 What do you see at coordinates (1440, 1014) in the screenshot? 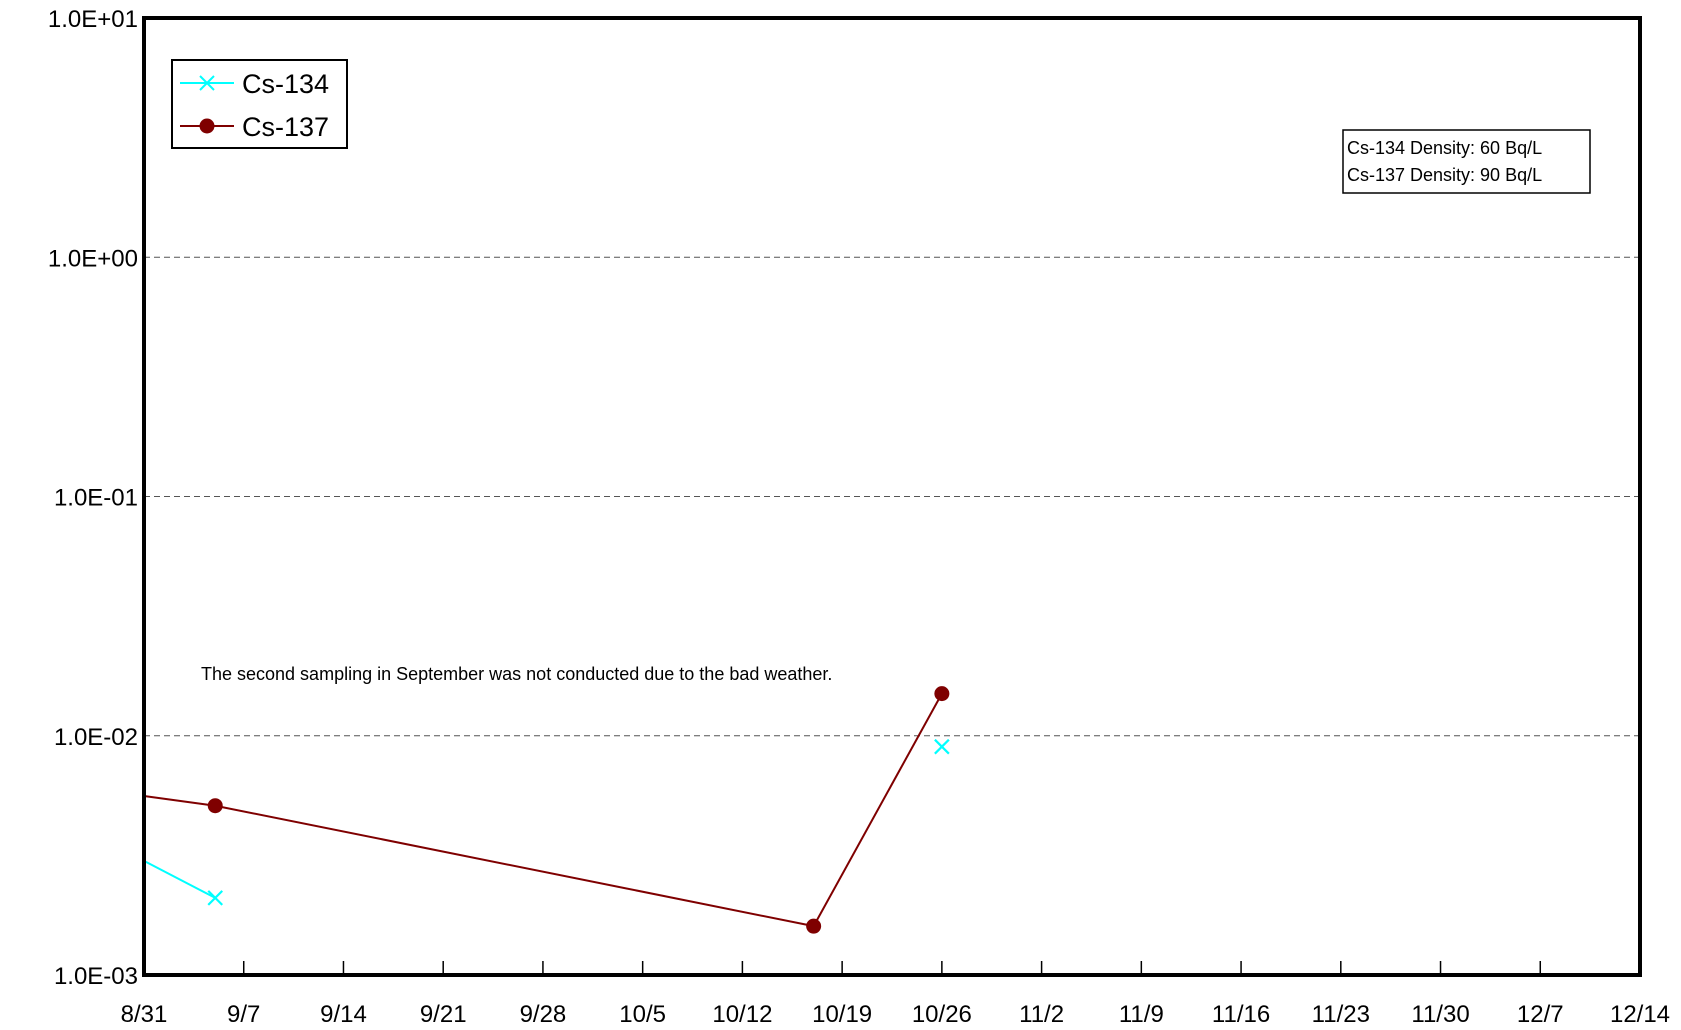
I see `x-tick-label: 11/30` at bounding box center [1440, 1014].